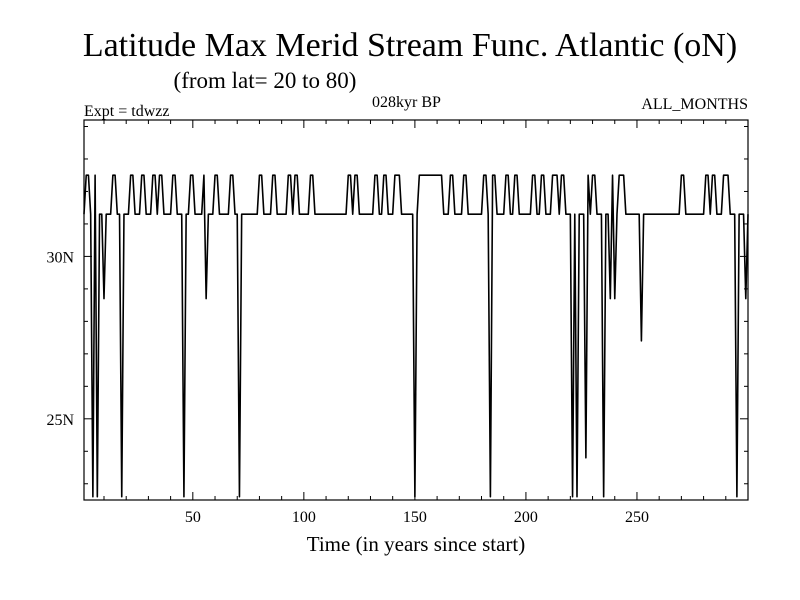 This screenshot has width=800, height=600. What do you see at coordinates (694, 104) in the screenshot?
I see `season-label: ALL_MONTHS` at bounding box center [694, 104].